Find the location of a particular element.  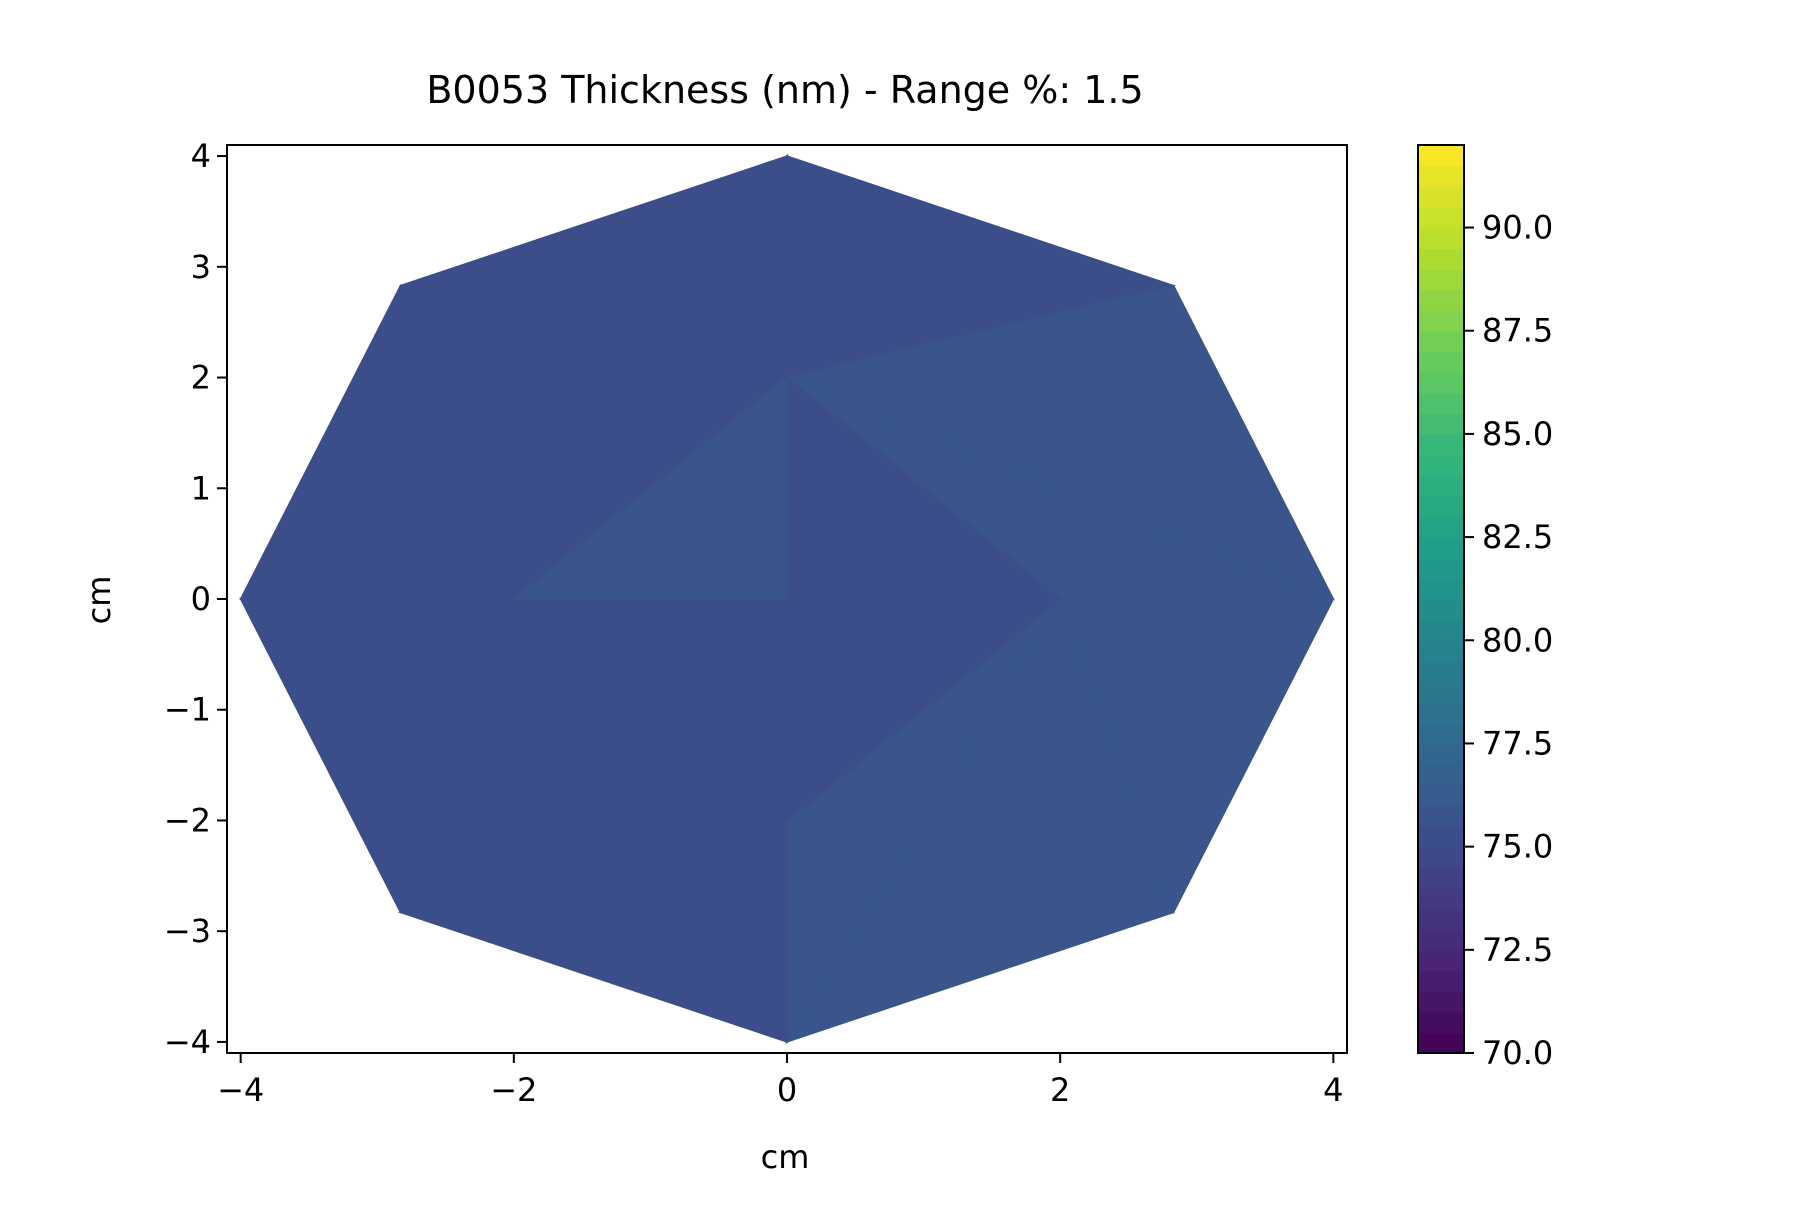

y-tick-label: −2 is located at coordinates (187, 820).